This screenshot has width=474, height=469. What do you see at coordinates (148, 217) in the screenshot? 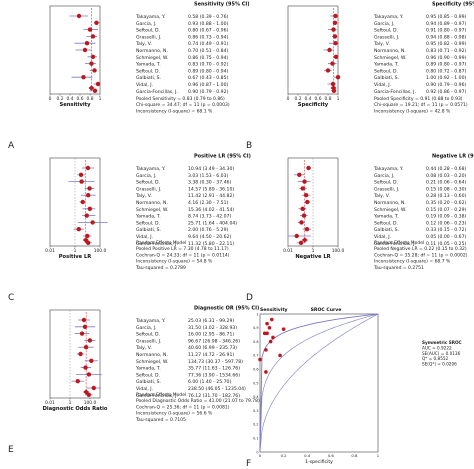
I see `study-name: Yamada, T.` at bounding box center [148, 217].